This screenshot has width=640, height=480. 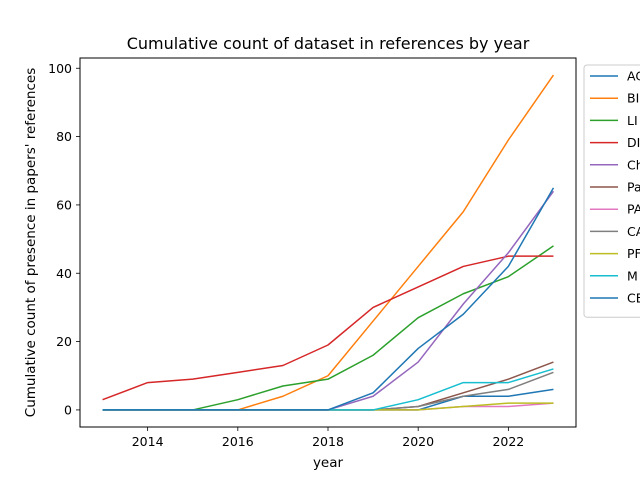 What do you see at coordinates (64, 341) in the screenshot?
I see `y-tick-label: 20` at bounding box center [64, 341].